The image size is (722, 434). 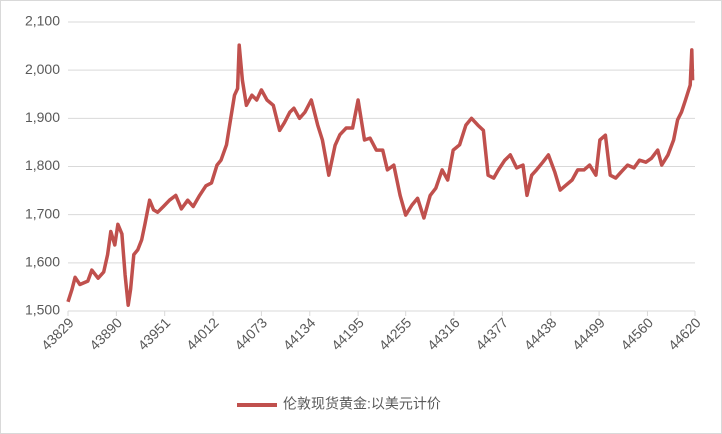 I want to click on y-tick-label: 1,600, so click(x=42, y=262).